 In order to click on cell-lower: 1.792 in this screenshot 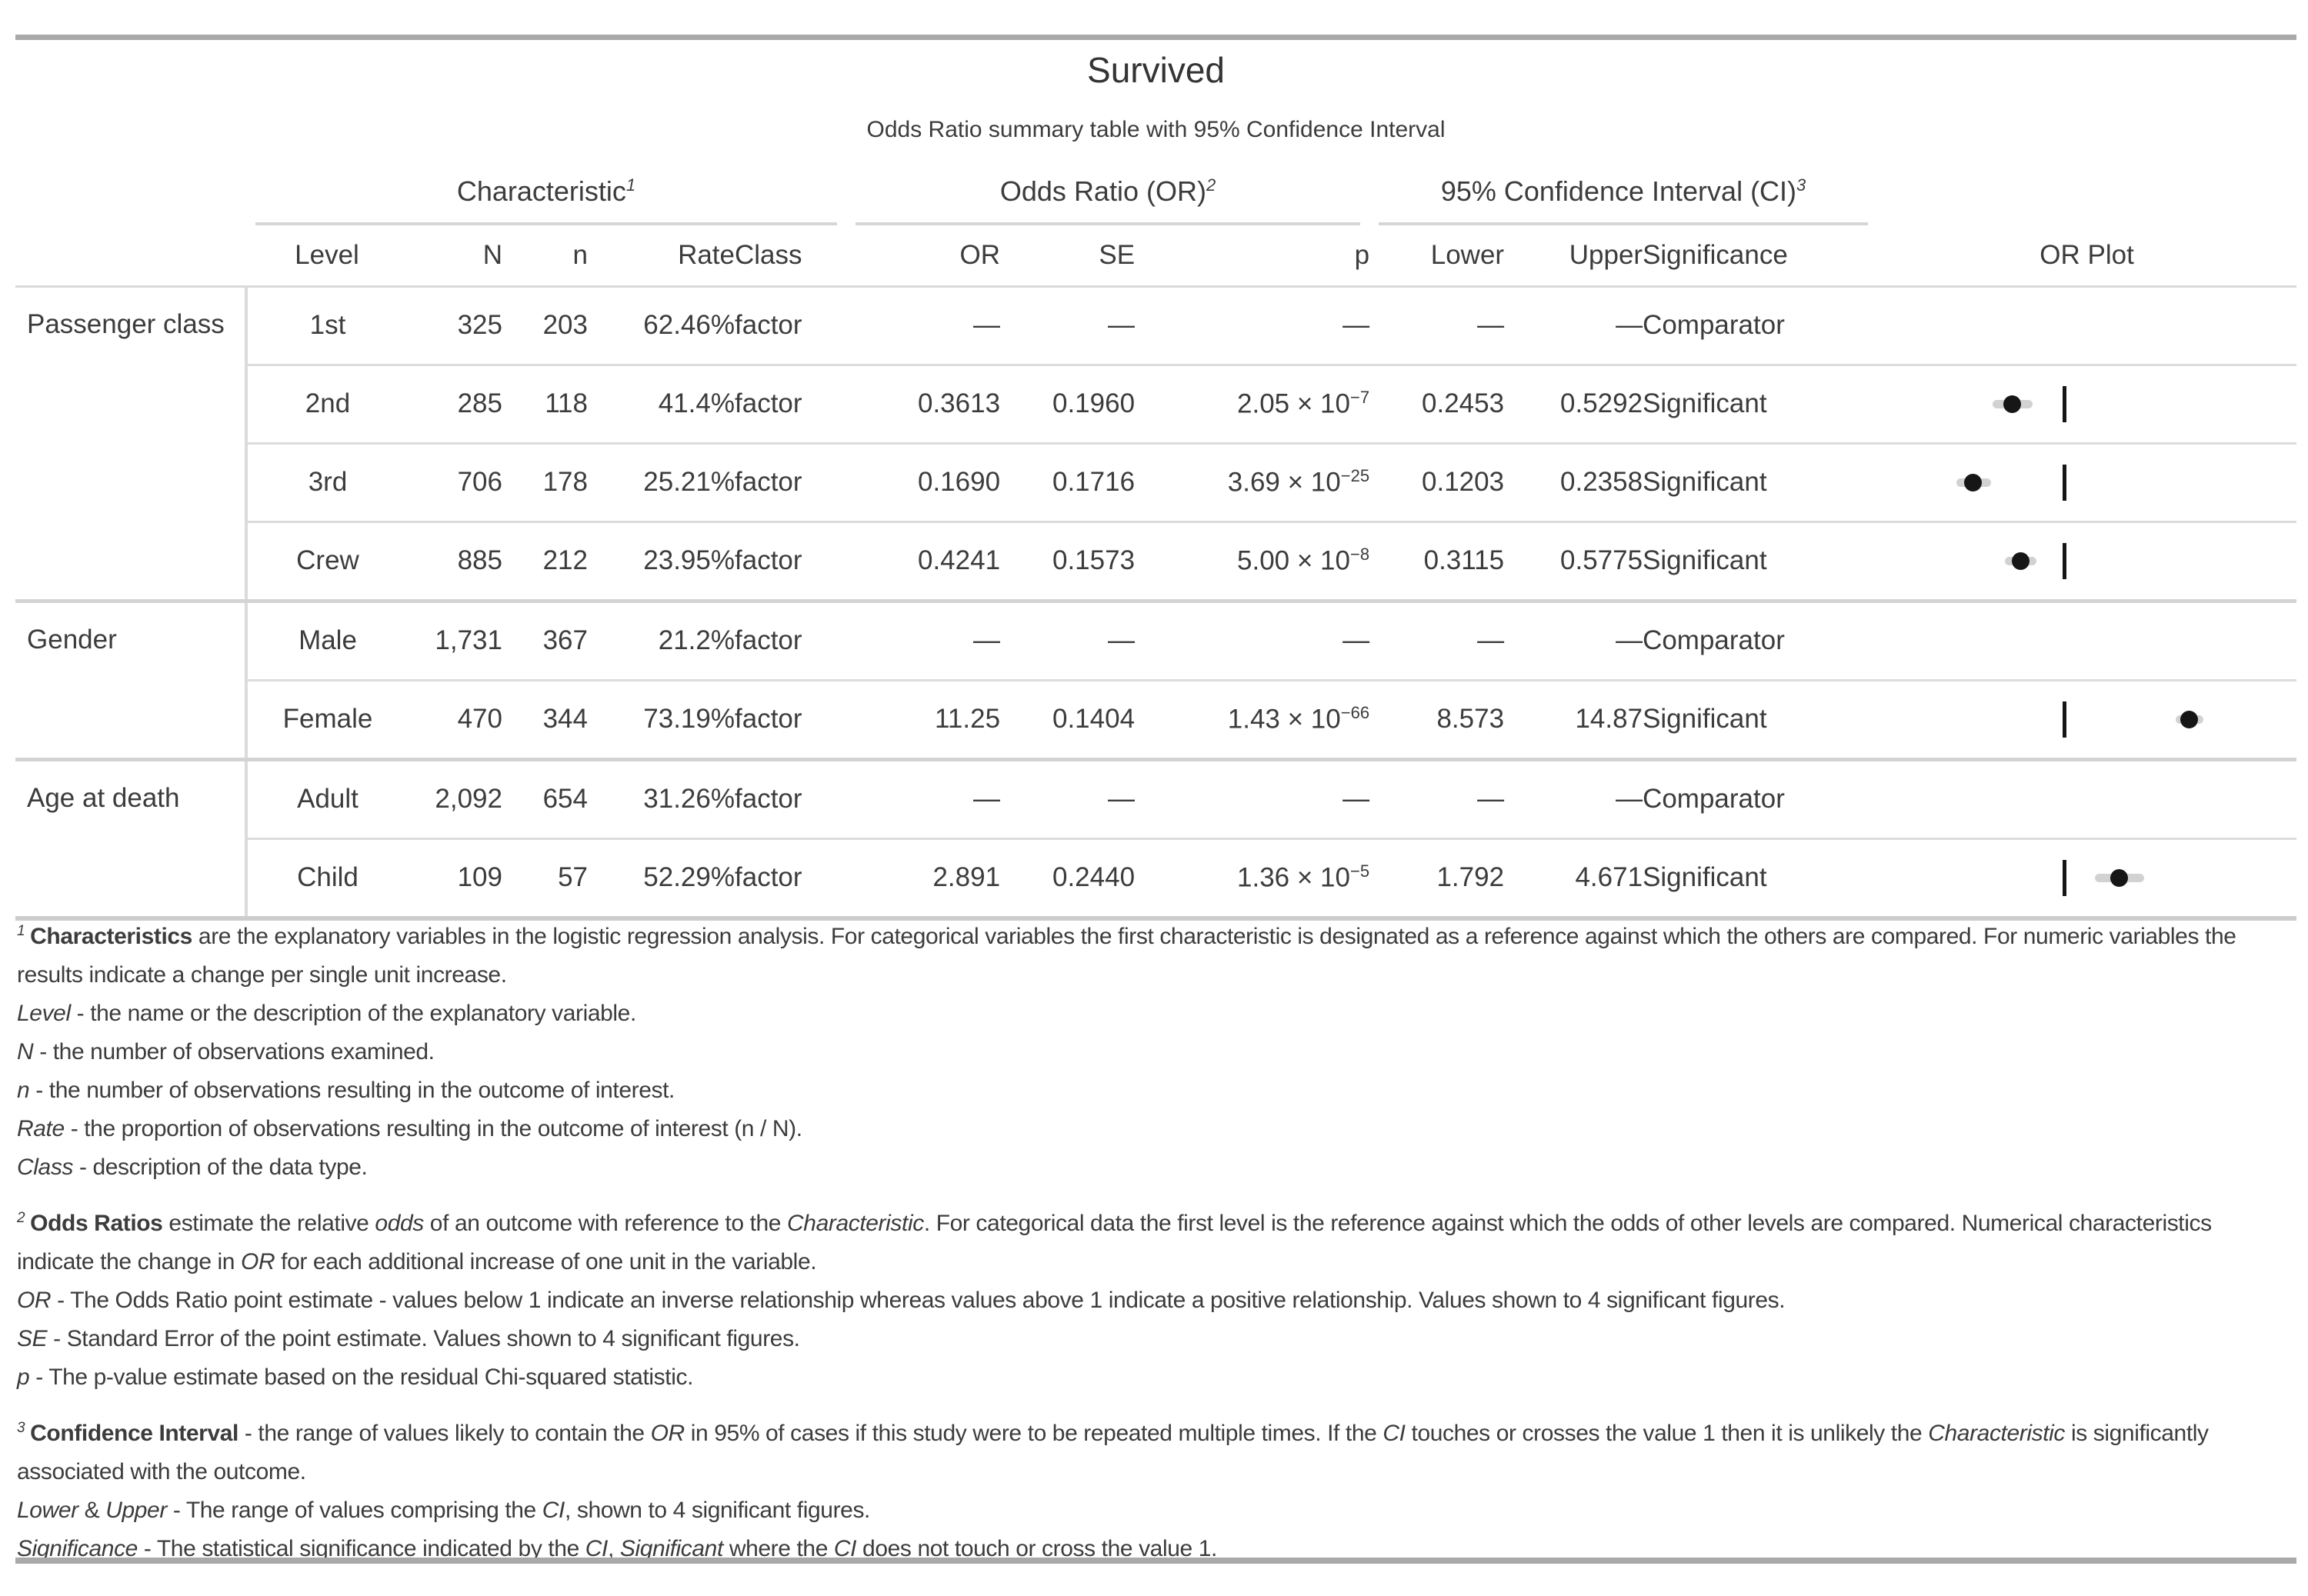, I will do `click(1437, 877)`.